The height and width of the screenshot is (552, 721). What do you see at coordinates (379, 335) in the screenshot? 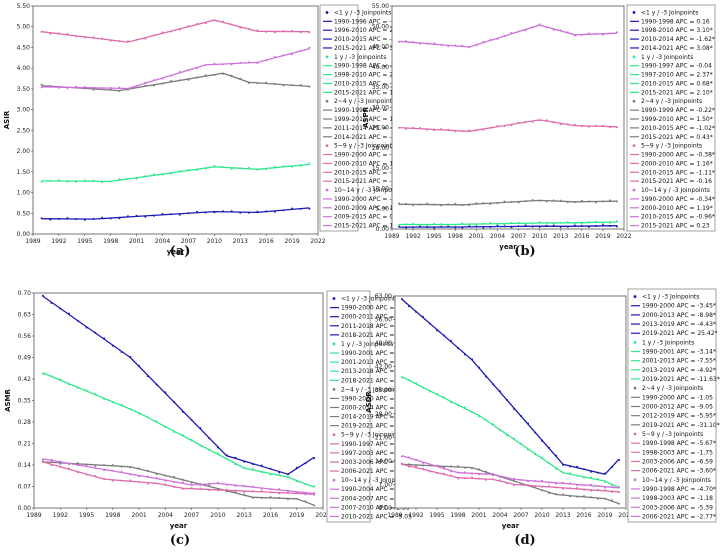
I see `legend-entry-segment: 2018-2021 APC = 15.68*` at bounding box center [379, 335].